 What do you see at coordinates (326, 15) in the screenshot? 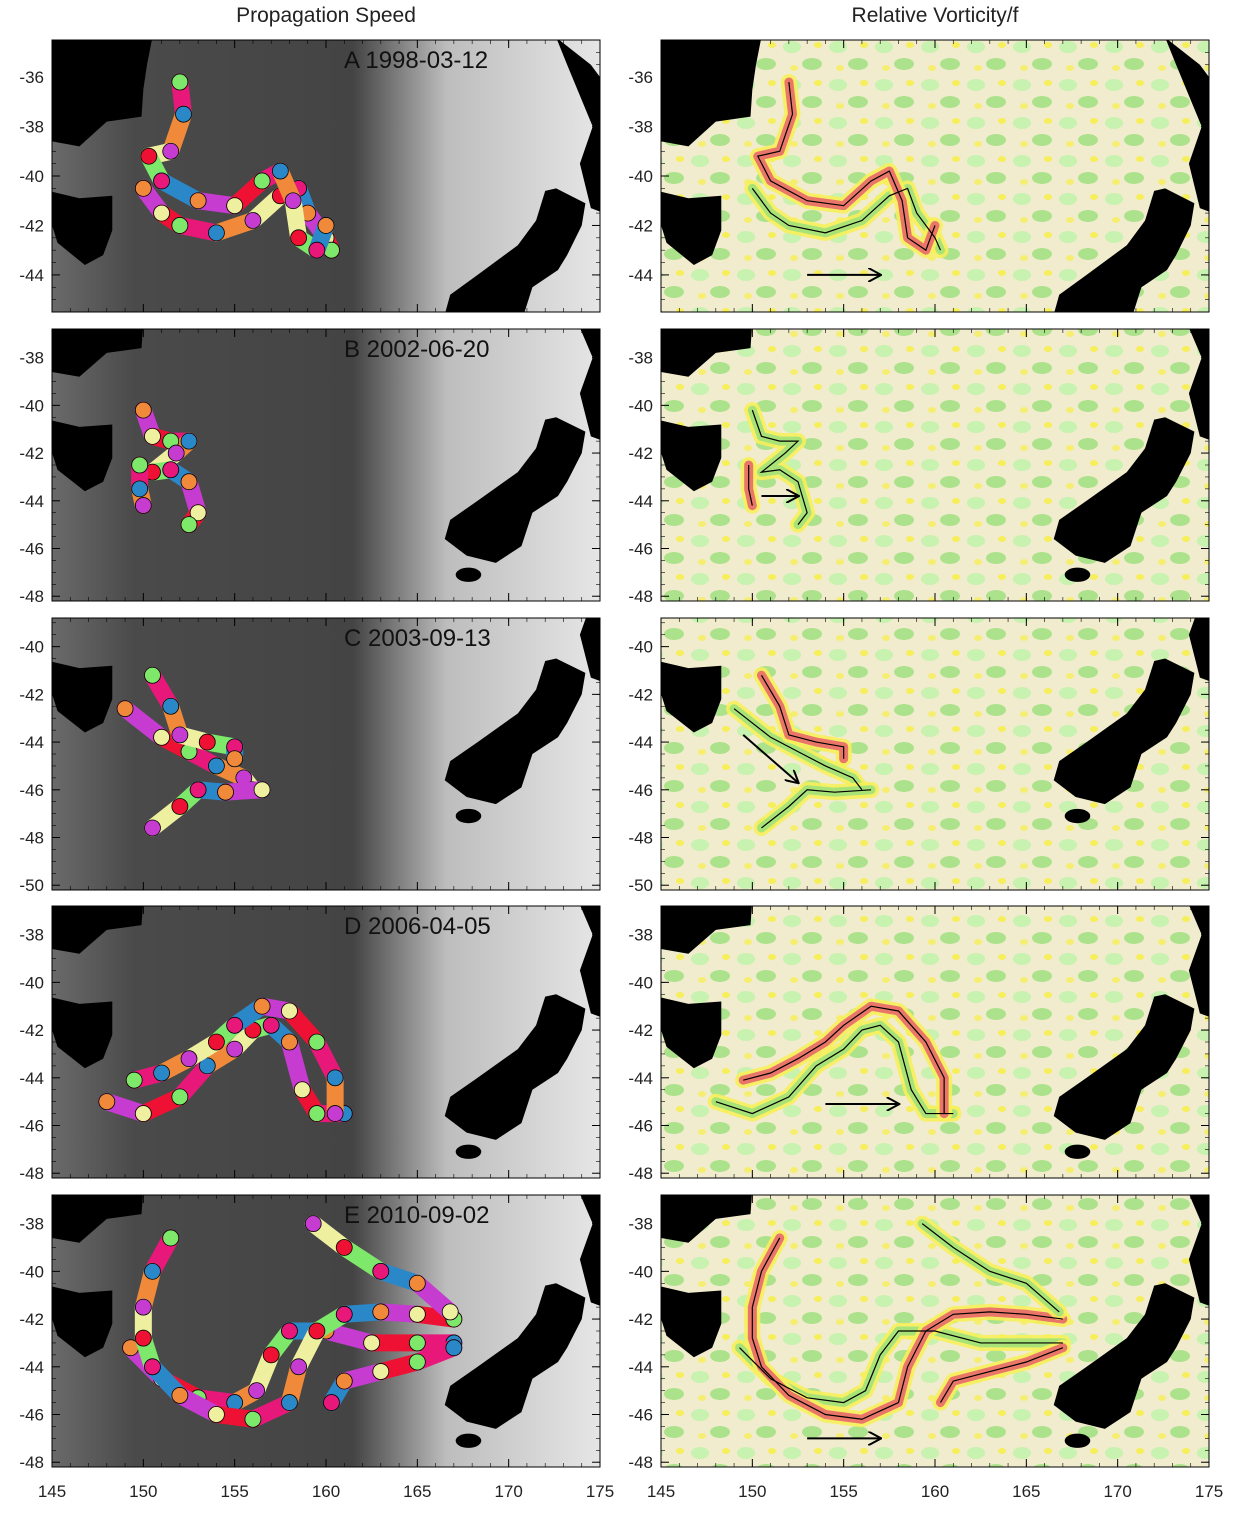
I see `left-column-title: Propagation Speed` at bounding box center [326, 15].